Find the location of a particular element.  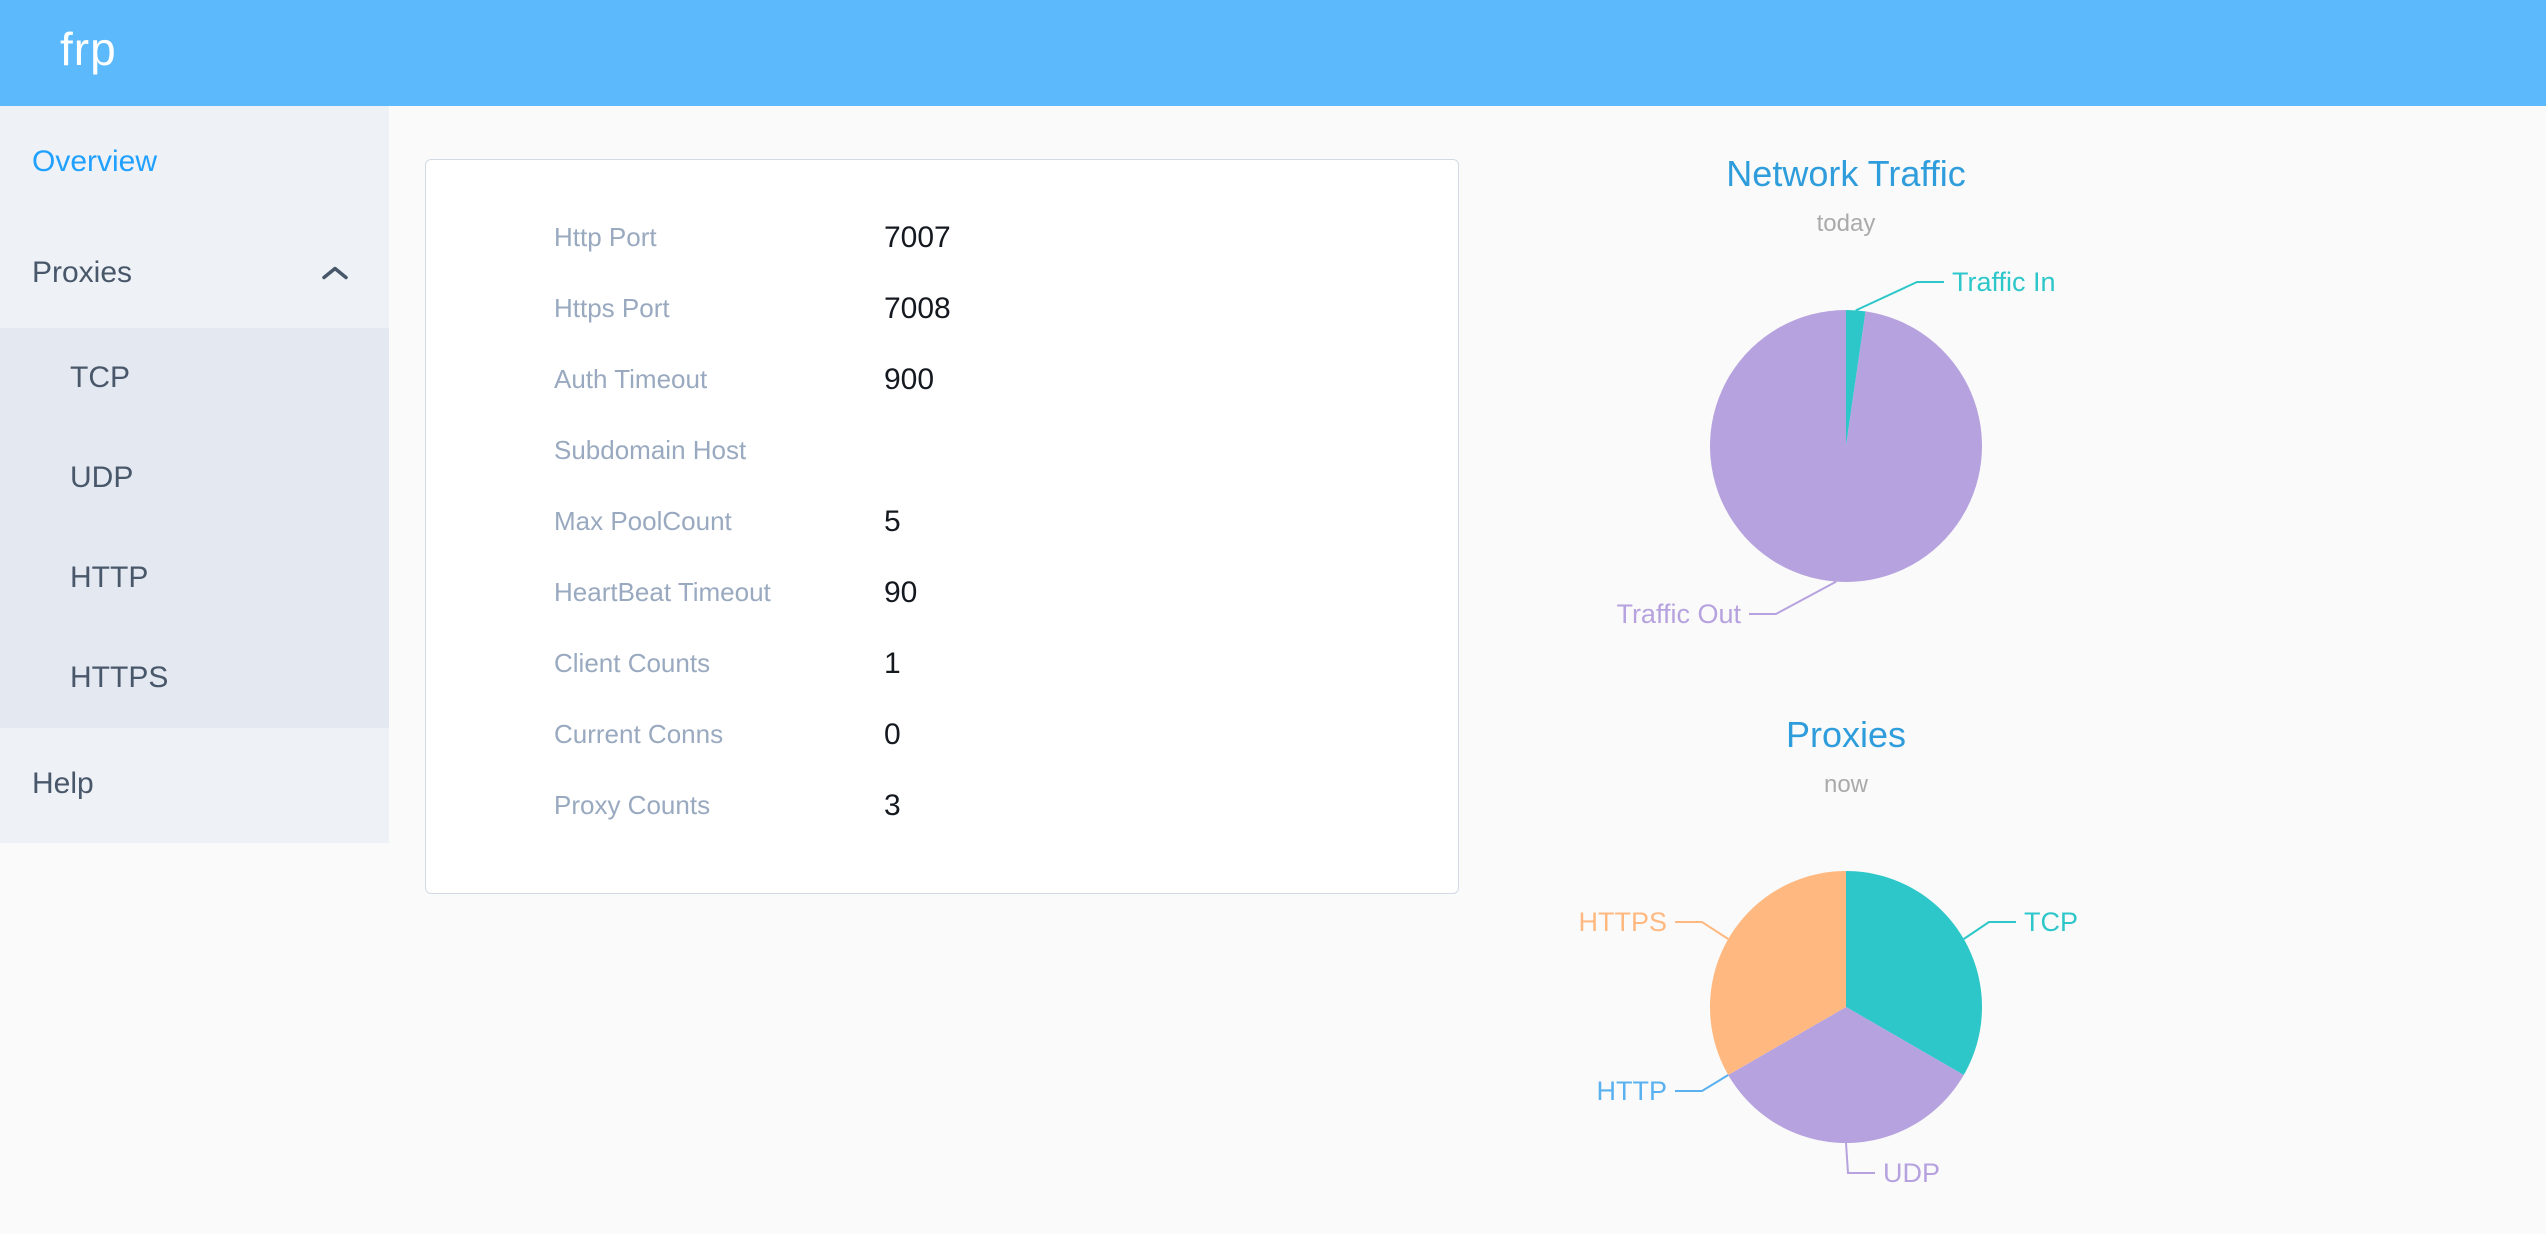

info-row-auth-timeout: Auth Timeout 900 is located at coordinates (942, 379).